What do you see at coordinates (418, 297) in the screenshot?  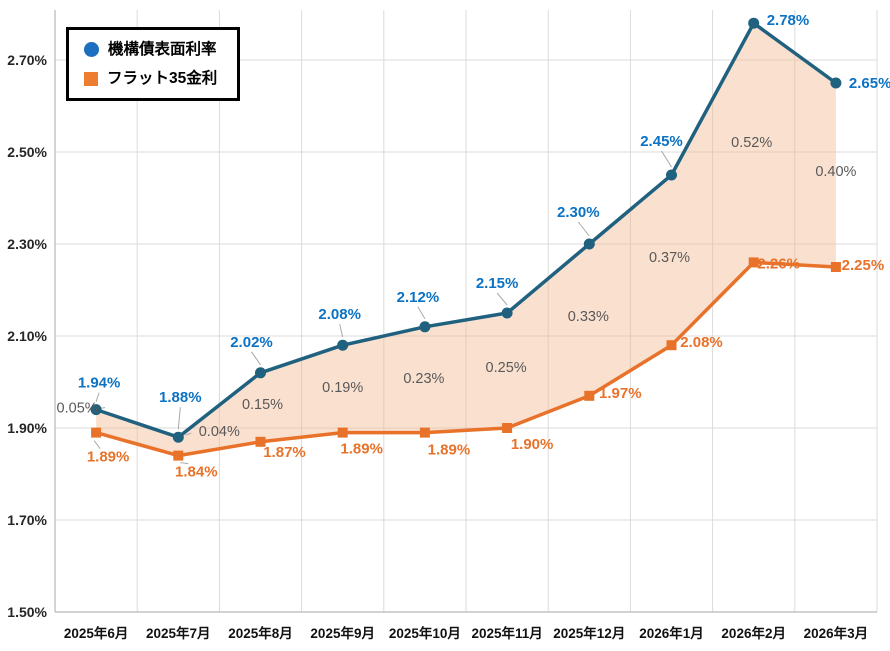 I see `kikousai-data-label: 2.12%` at bounding box center [418, 297].